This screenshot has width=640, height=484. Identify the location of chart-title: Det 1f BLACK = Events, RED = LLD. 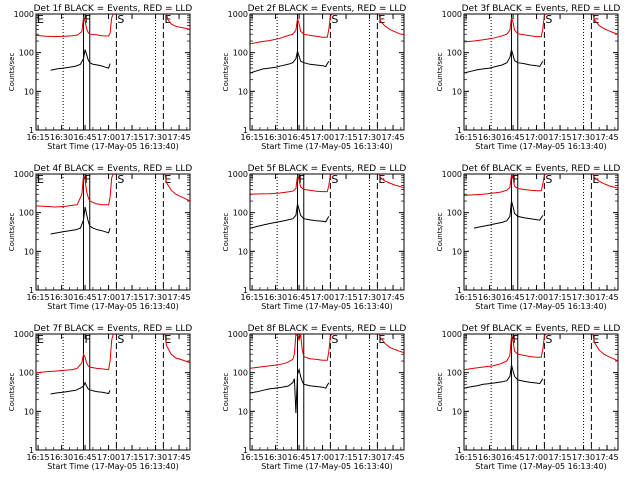
(113, 9).